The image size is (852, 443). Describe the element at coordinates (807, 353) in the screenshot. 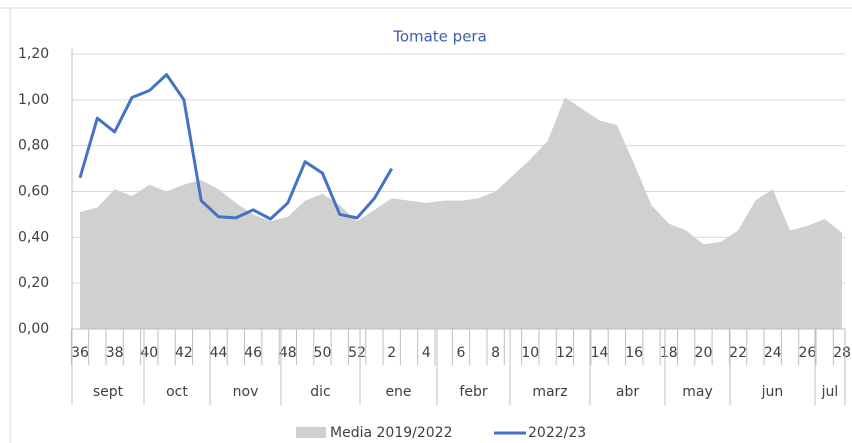

I see `x-tick-label: 26` at that location.